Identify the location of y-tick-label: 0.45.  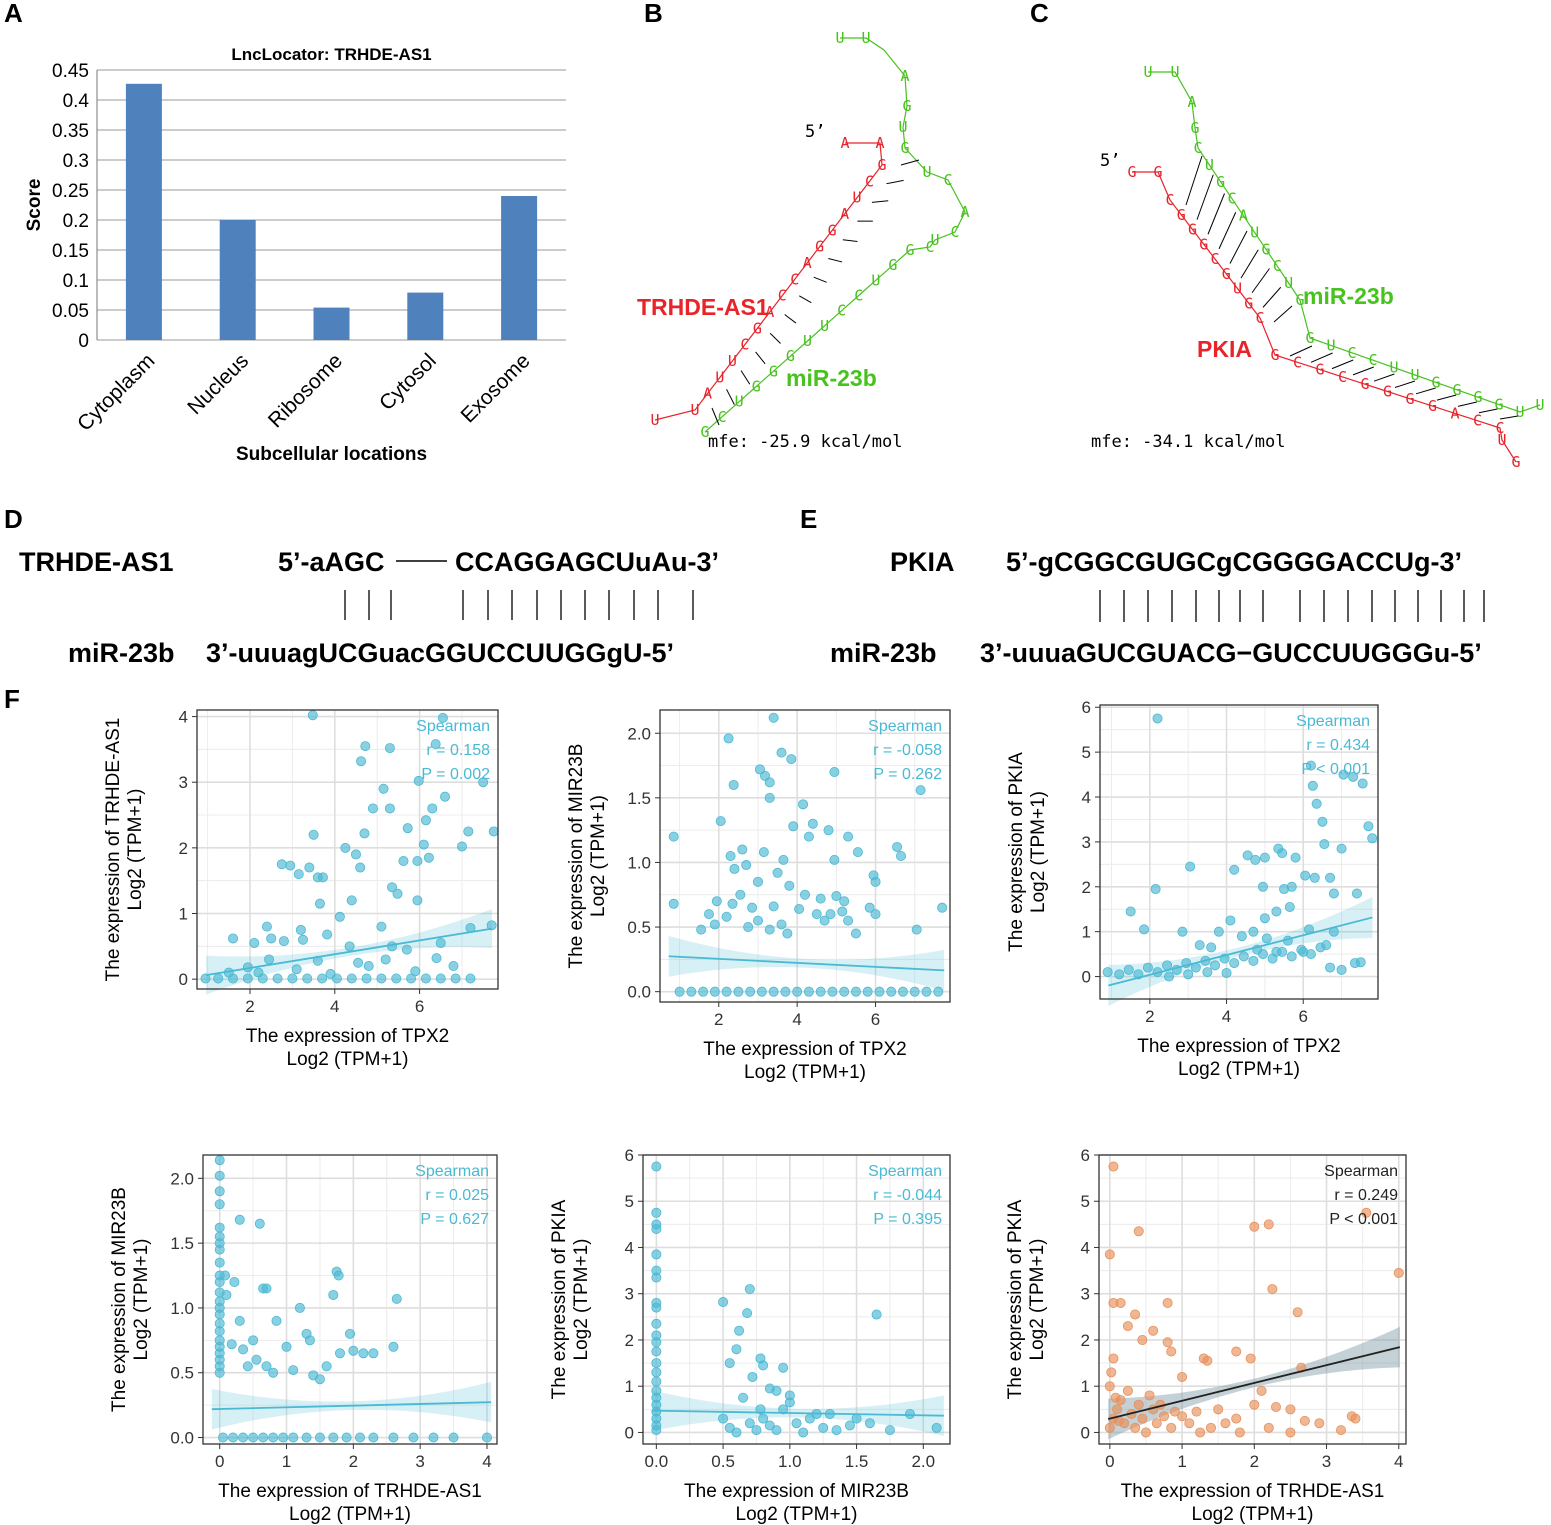
(70, 71).